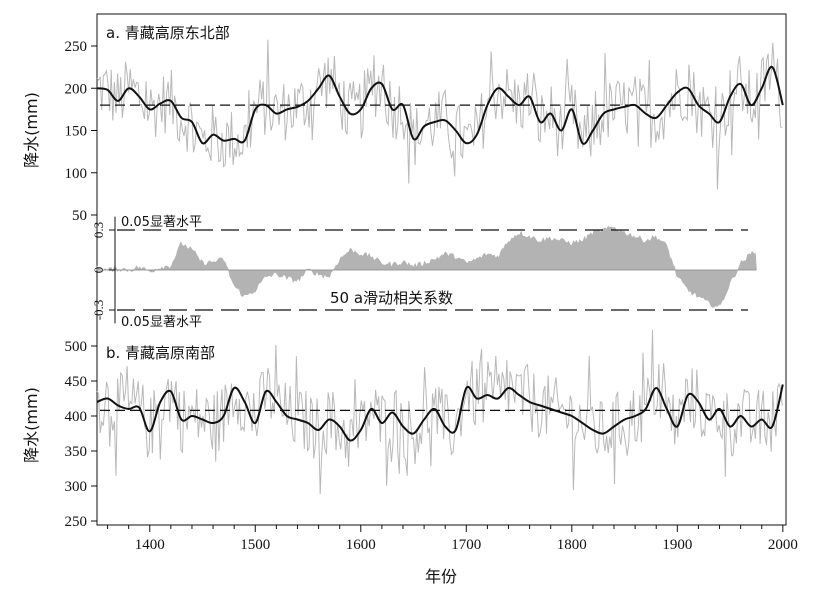 This screenshot has width=826, height=593. What do you see at coordinates (572, 545) in the screenshot?
I see `x-tick-label: 1800` at bounding box center [572, 545].